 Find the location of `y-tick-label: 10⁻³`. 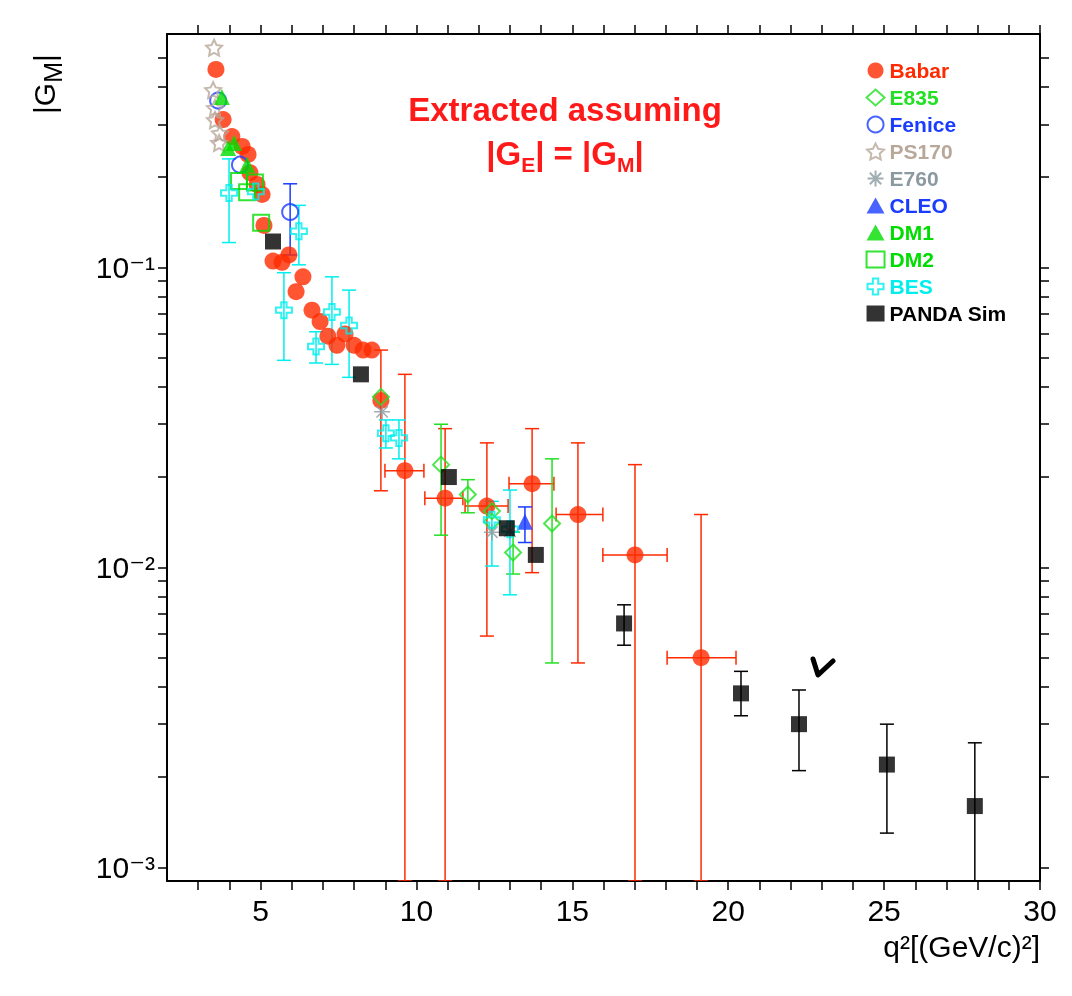

y-tick-label: 10⁻³ is located at coordinates (125, 867).